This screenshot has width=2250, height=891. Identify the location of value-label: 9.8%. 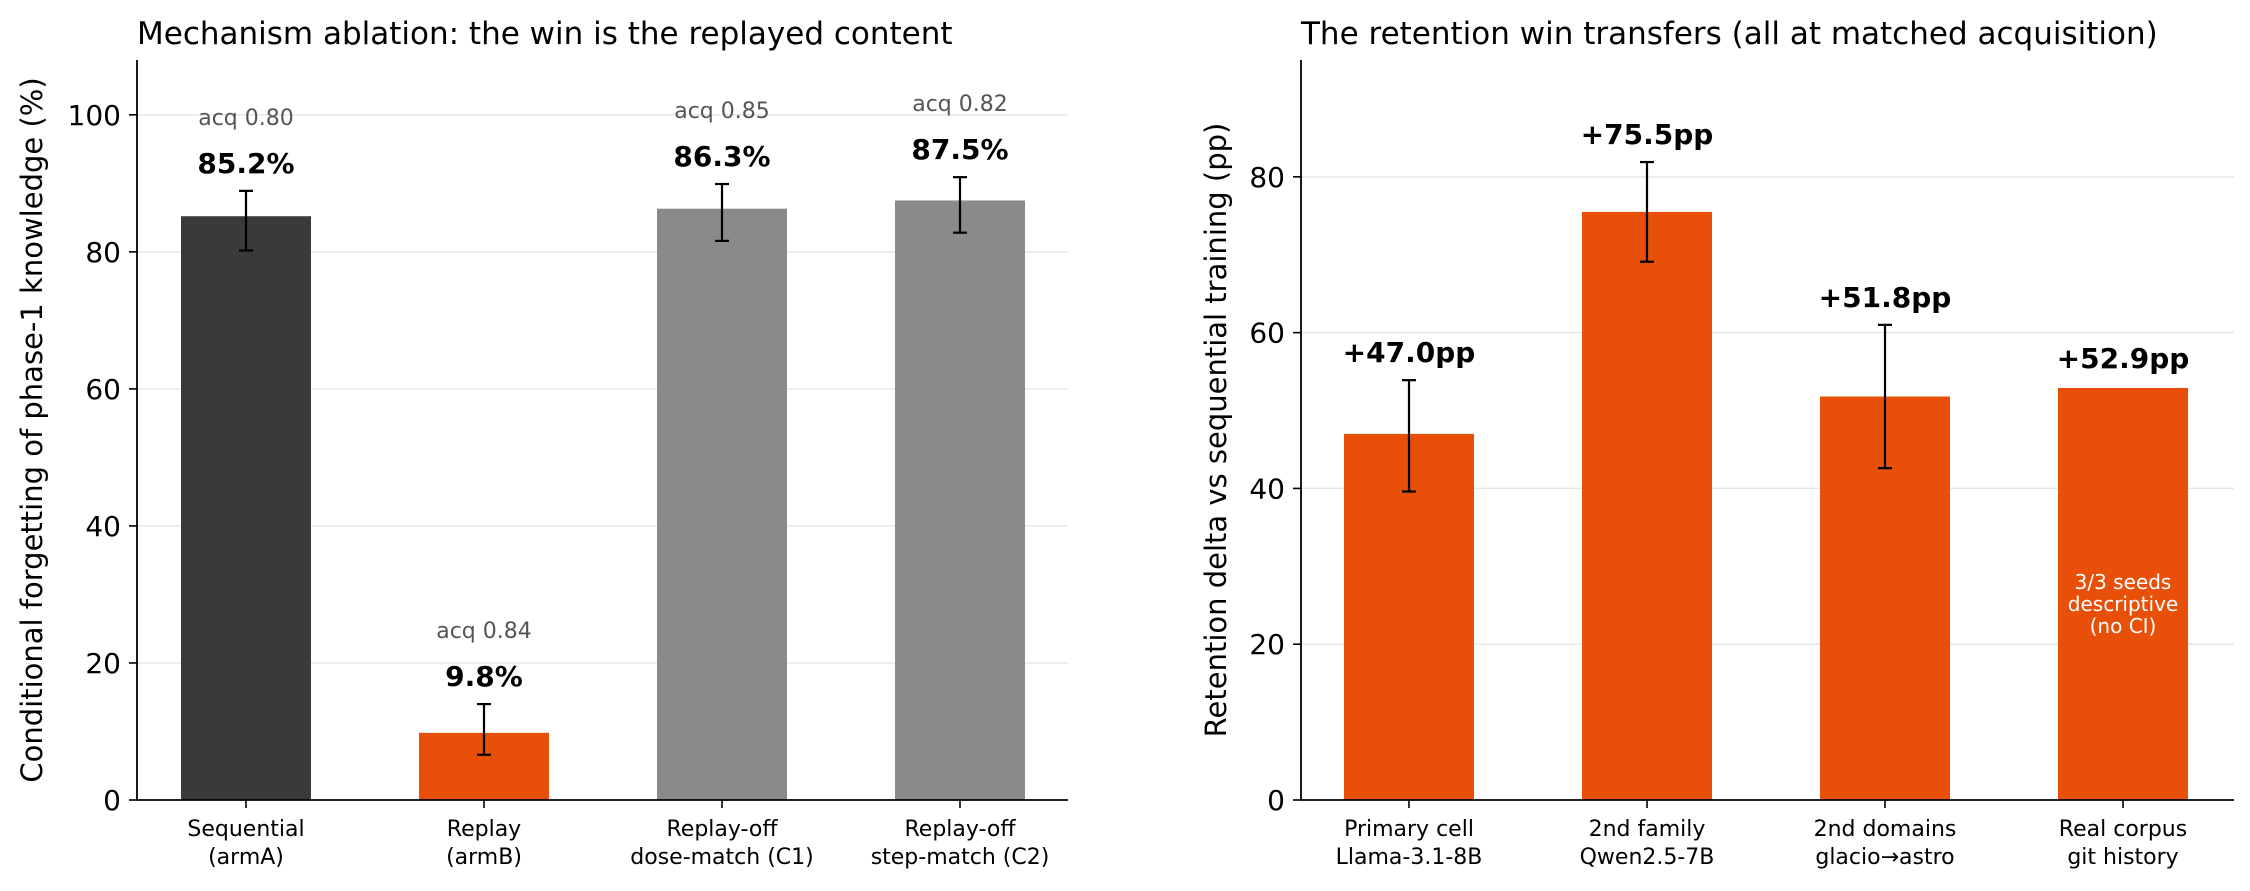
(484, 676).